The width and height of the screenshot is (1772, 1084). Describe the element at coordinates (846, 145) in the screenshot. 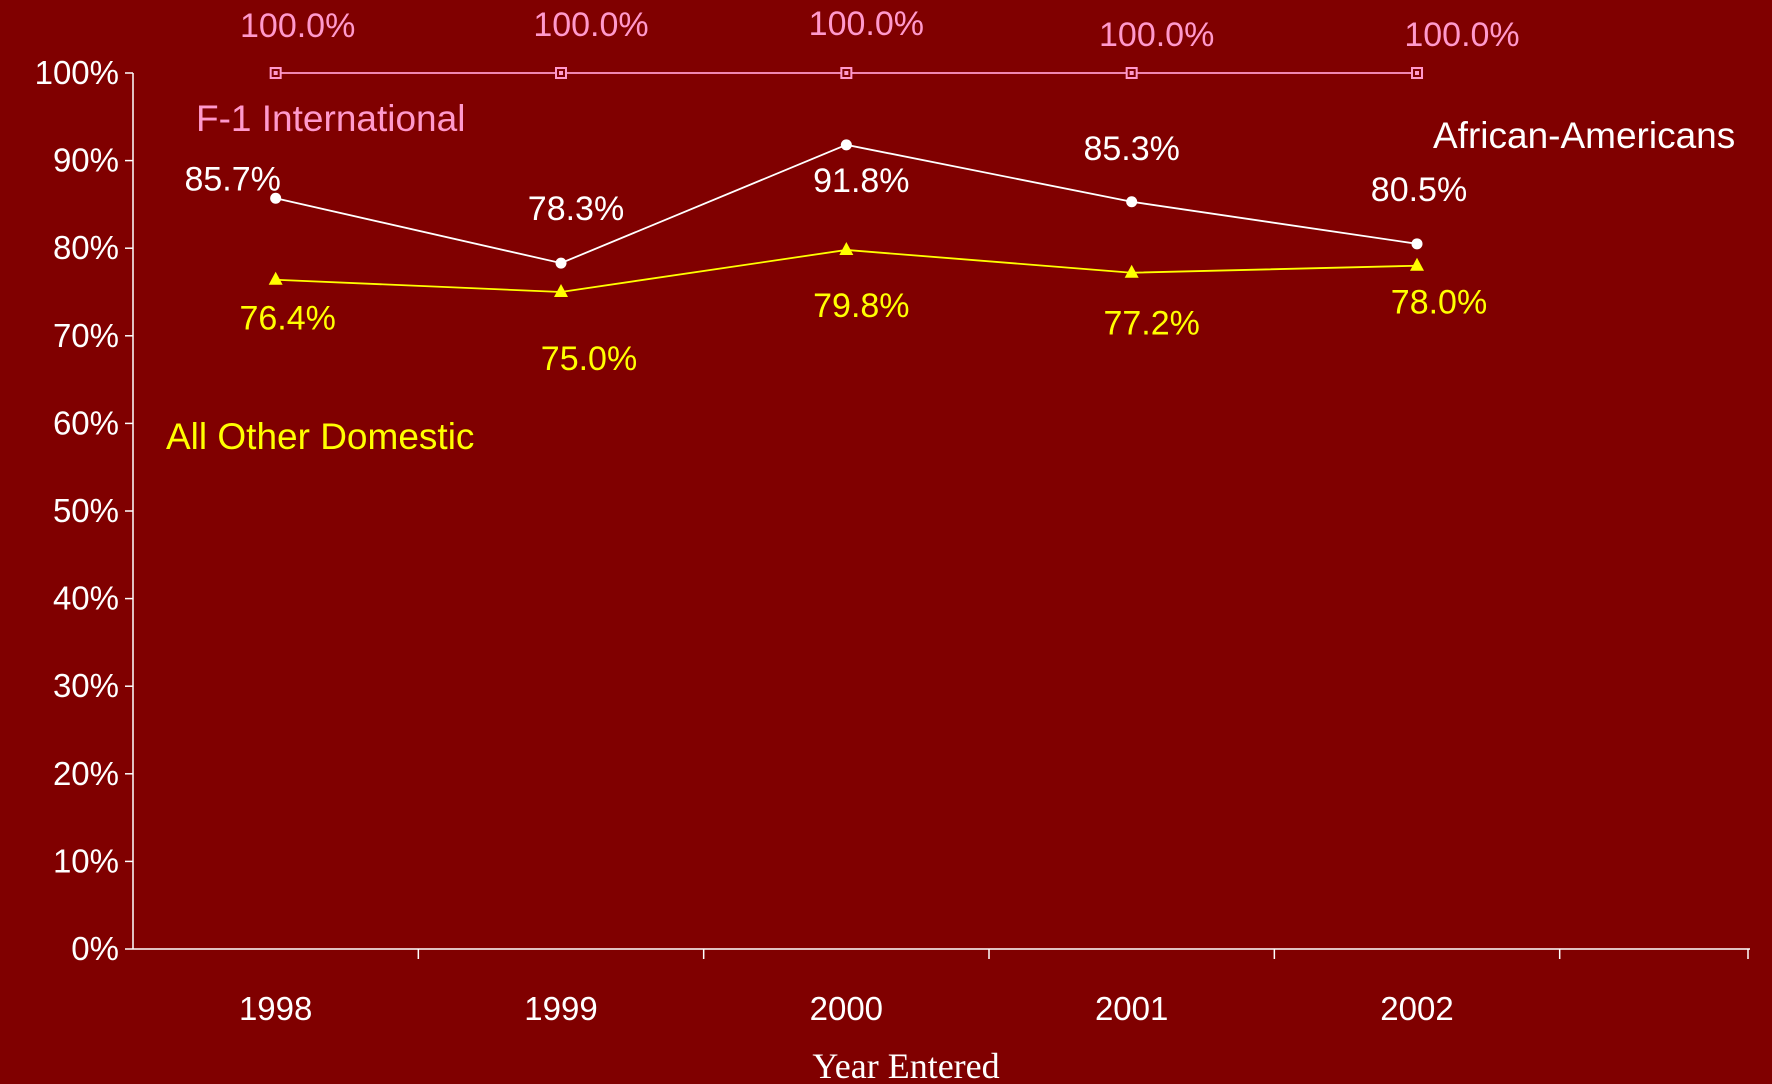

I see `african-americans-point-2000` at that location.